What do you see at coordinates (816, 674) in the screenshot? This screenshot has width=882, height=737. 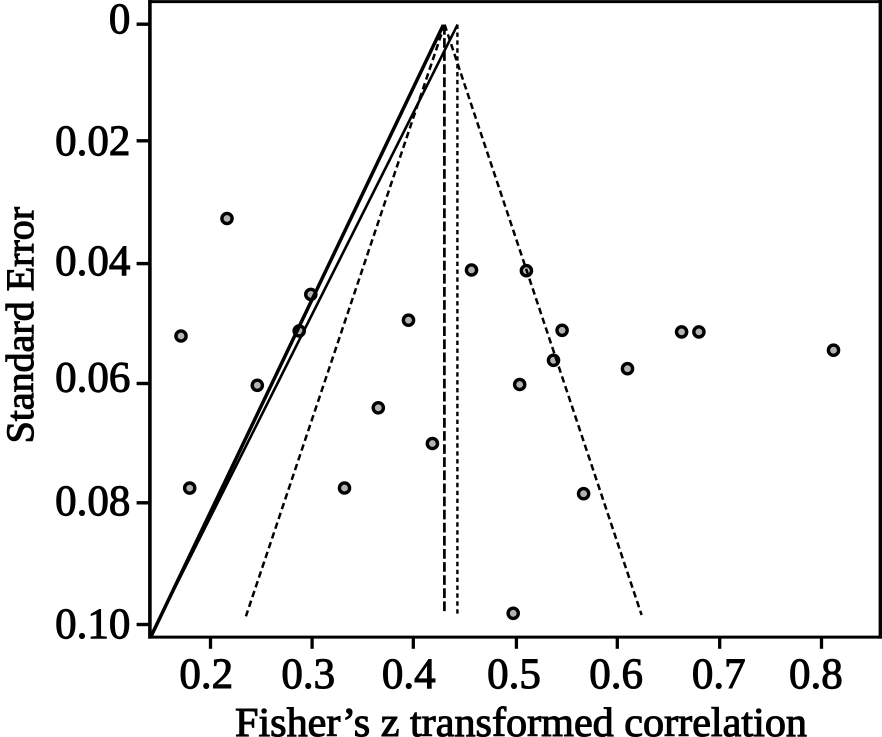 I see `svg-text: 0.8` at bounding box center [816, 674].